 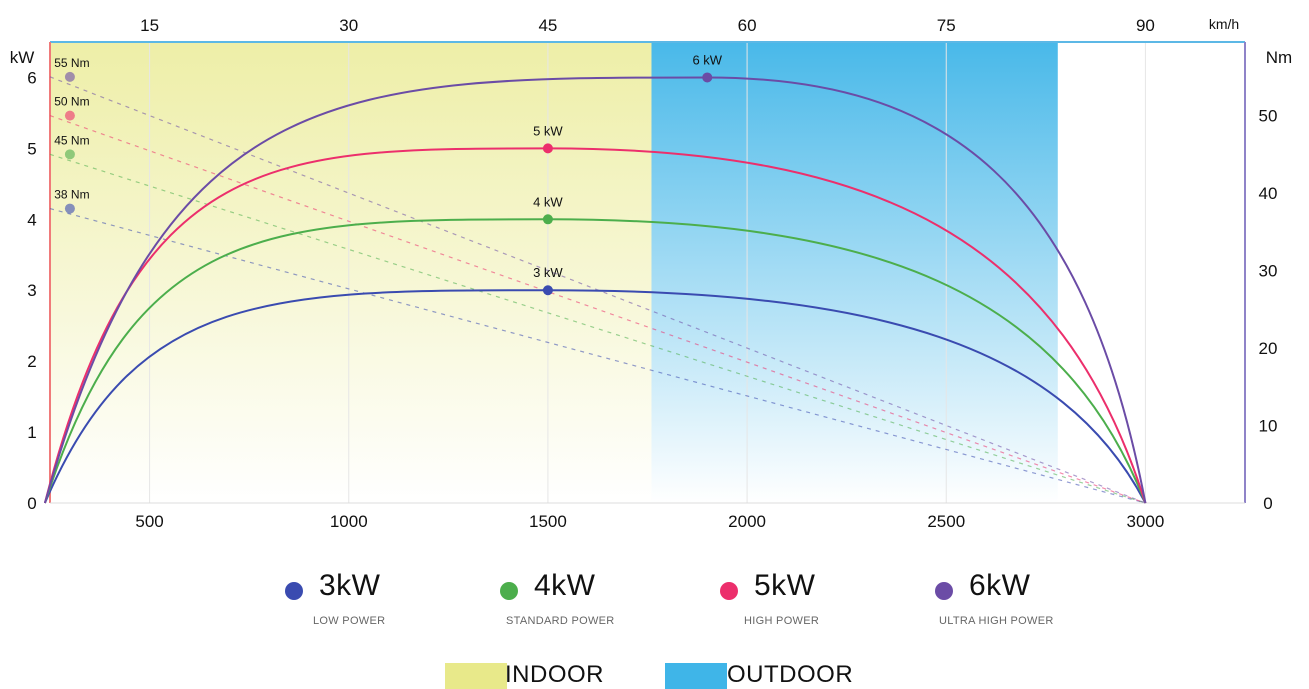 What do you see at coordinates (69, 76) in the screenshot?
I see `torque-point-6kw` at bounding box center [69, 76].